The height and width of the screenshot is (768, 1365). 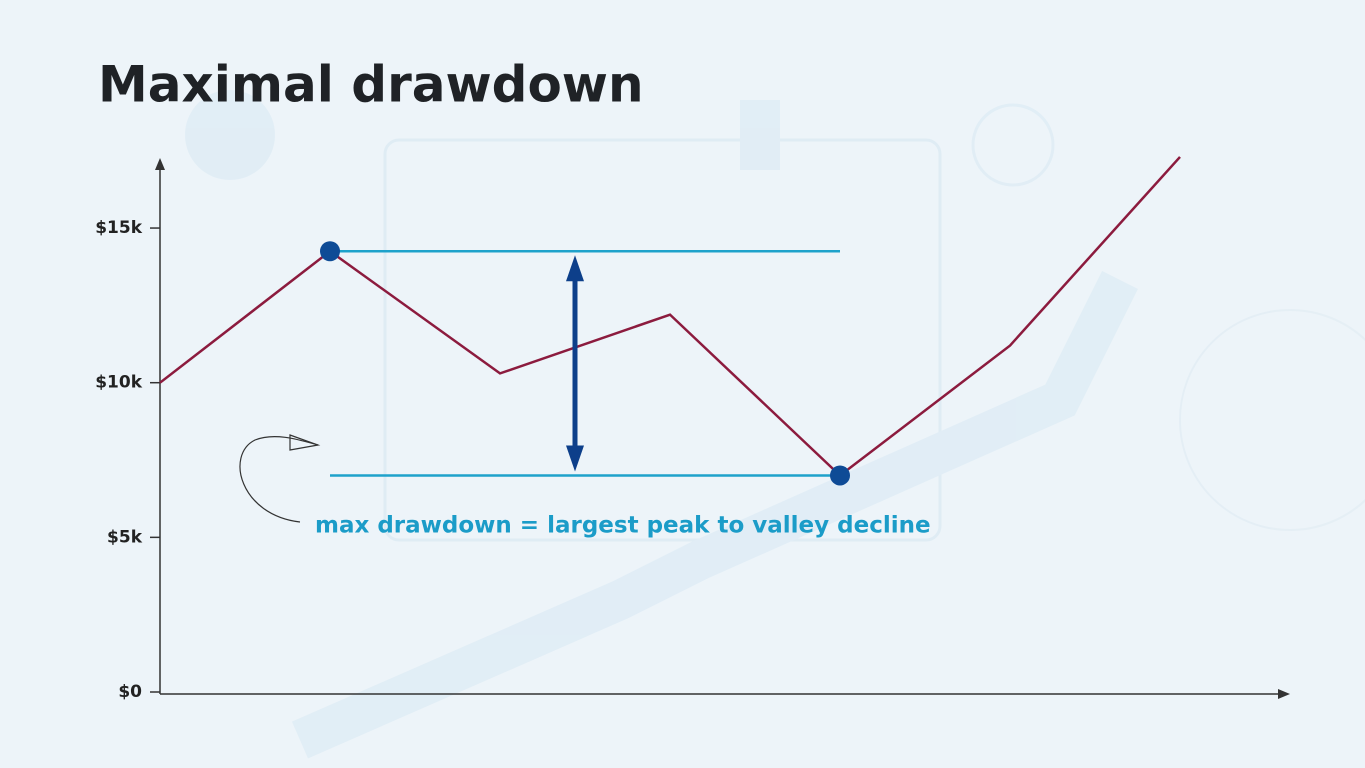 What do you see at coordinates (575, 268) in the screenshot?
I see `arrow-head-top` at bounding box center [575, 268].